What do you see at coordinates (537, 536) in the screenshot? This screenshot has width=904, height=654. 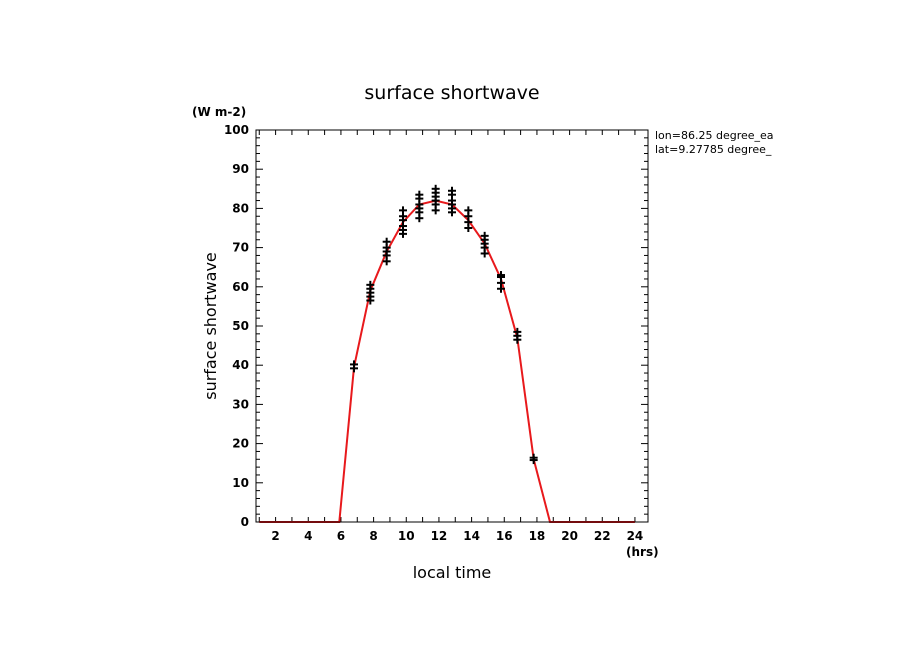 I see `x-tick-label: 18` at bounding box center [537, 536].